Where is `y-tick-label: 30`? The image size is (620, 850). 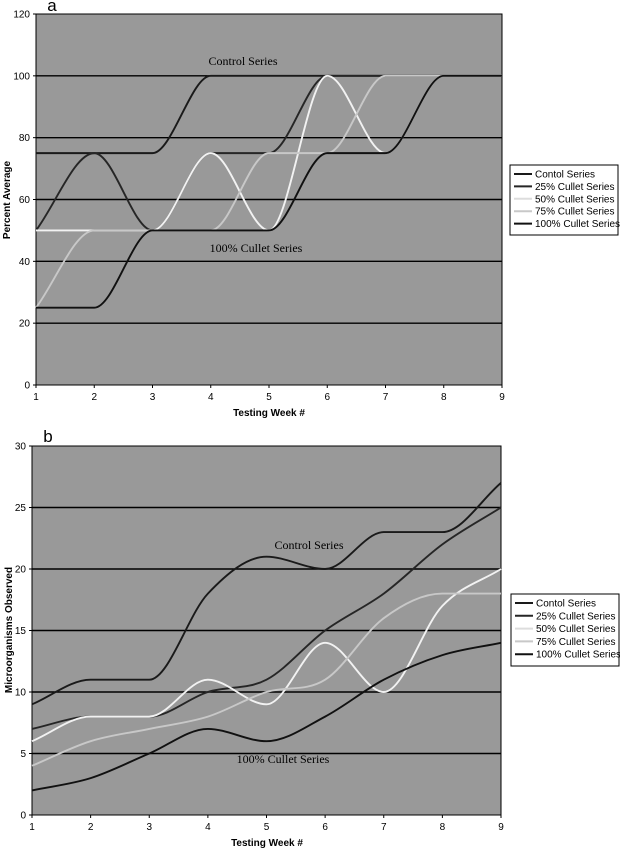
y-tick-label: 30 is located at coordinates (21, 447).